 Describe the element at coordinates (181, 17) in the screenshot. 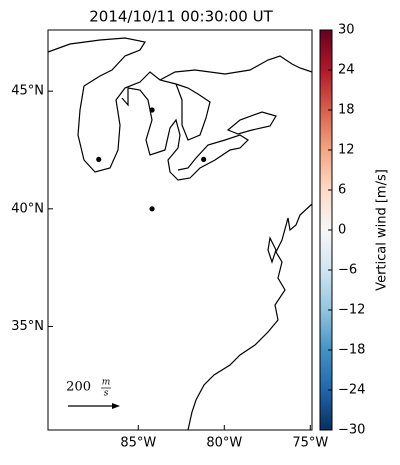

I see `chart-title: 2014/10/11 00:30:00 UT` at that location.